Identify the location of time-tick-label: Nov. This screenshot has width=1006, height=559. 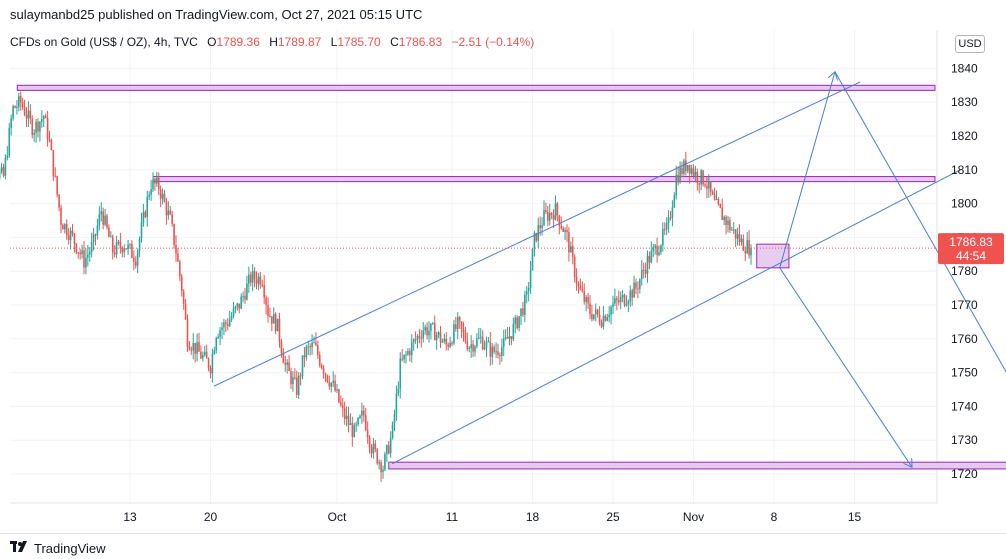
(693, 517).